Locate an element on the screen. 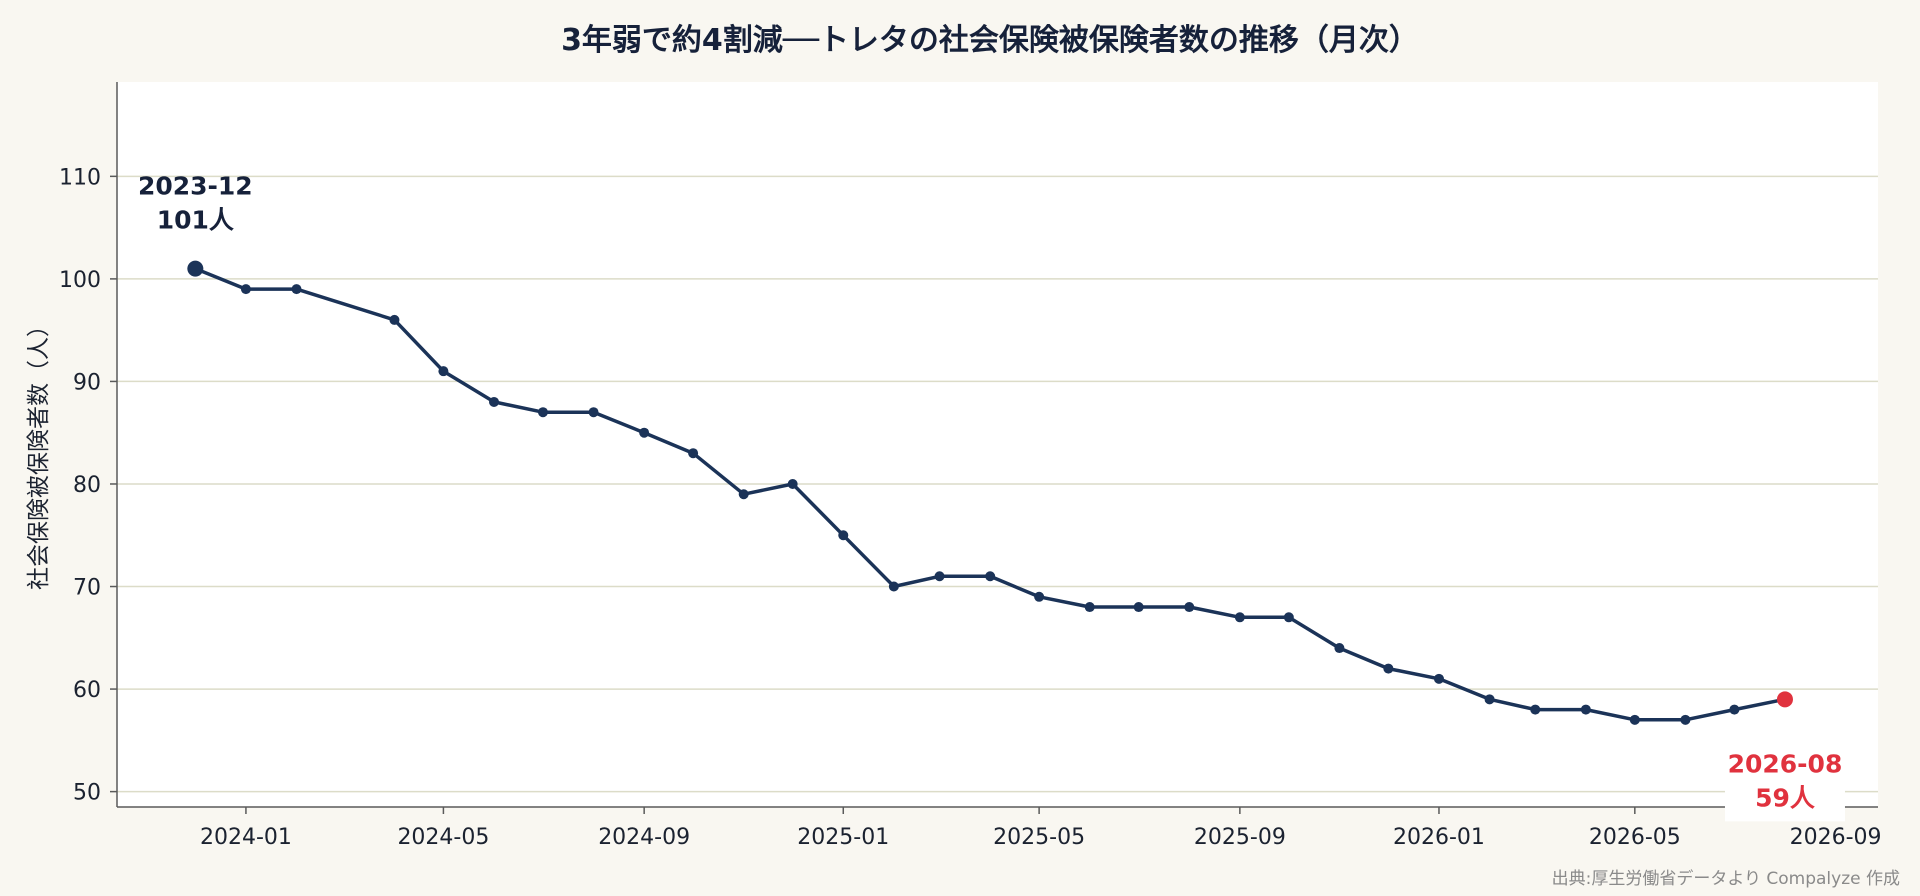  y-tick-label: 100 is located at coordinates (80, 280).